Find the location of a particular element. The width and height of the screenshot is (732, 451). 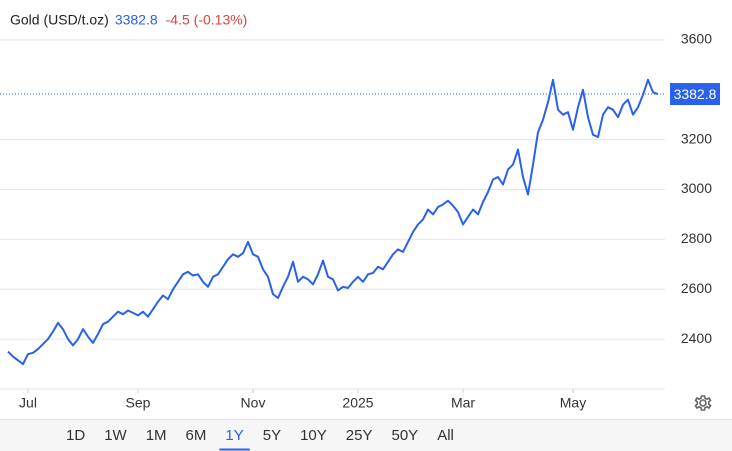

range-button: 1W is located at coordinates (115, 435).